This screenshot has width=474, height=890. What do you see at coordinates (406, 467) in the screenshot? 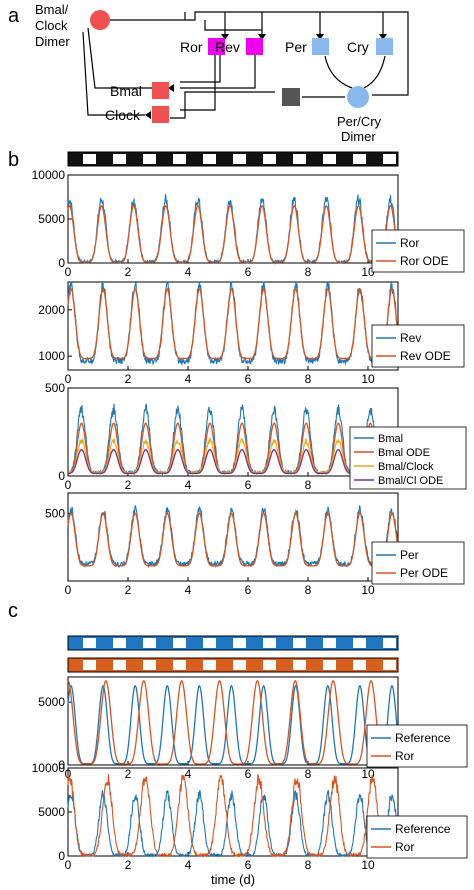
I see `legend-label: Bmal/Clock` at bounding box center [406, 467].